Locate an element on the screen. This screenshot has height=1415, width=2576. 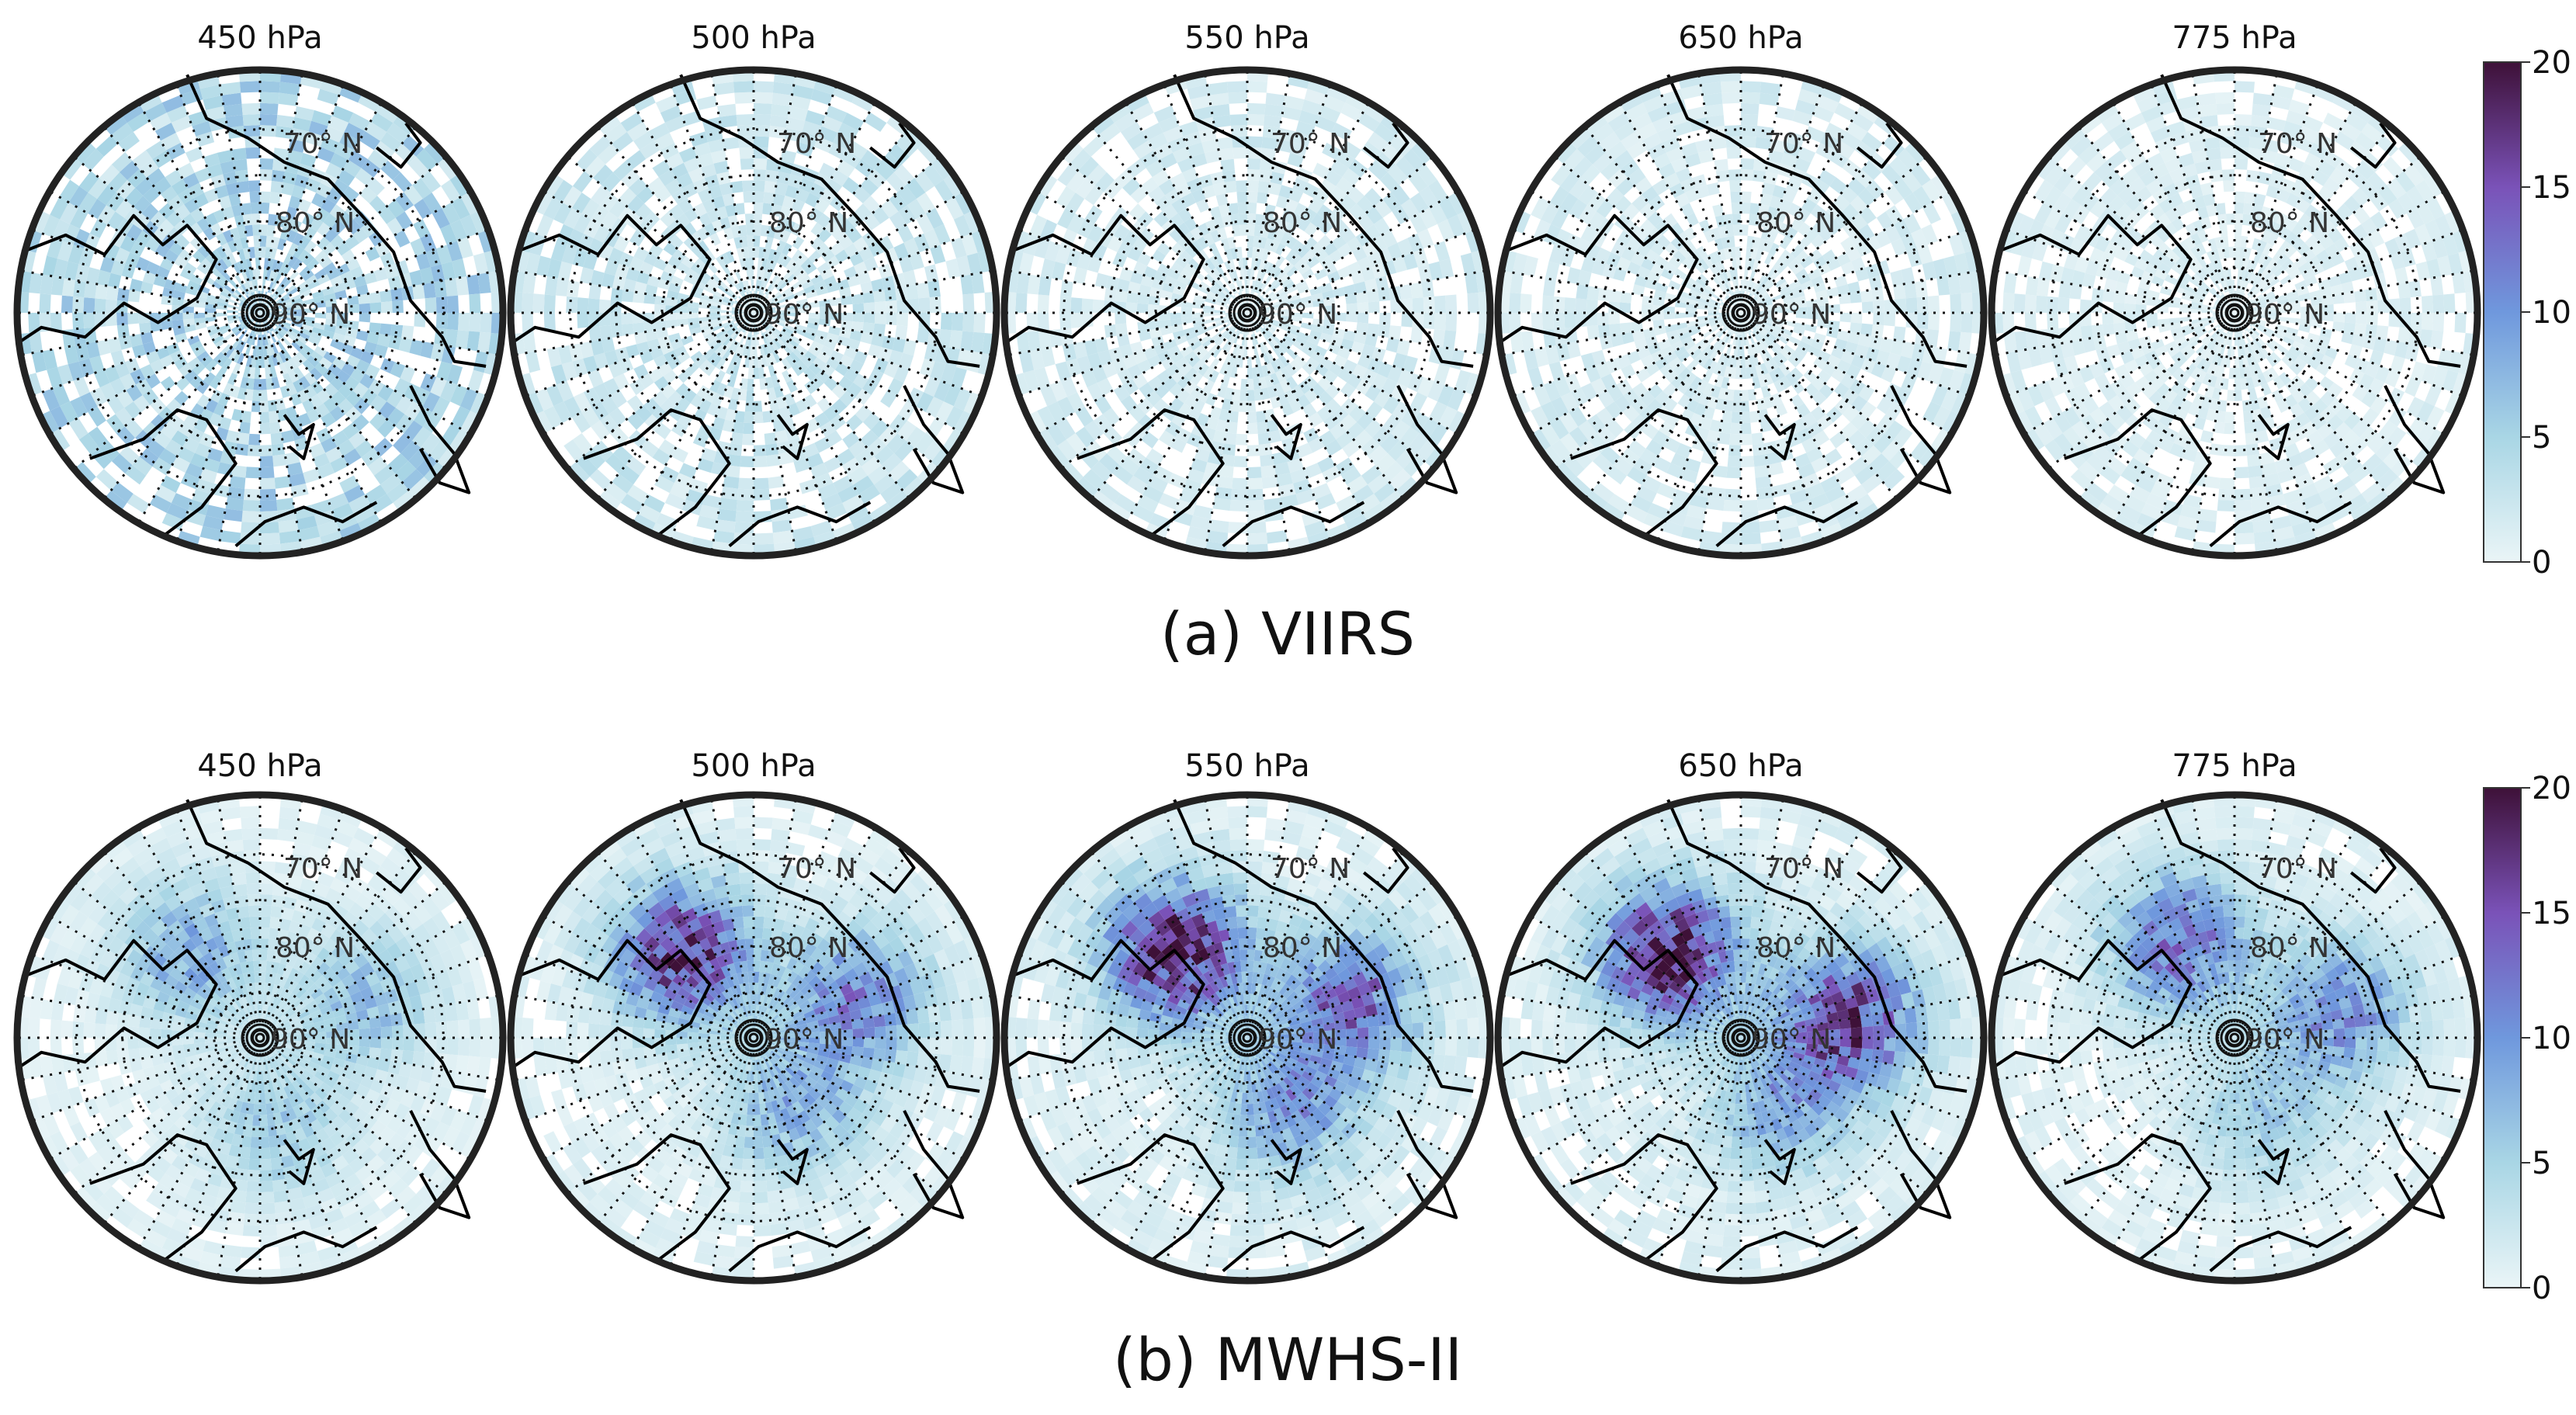
latitude-label: 90° N is located at coordinates (310, 315).